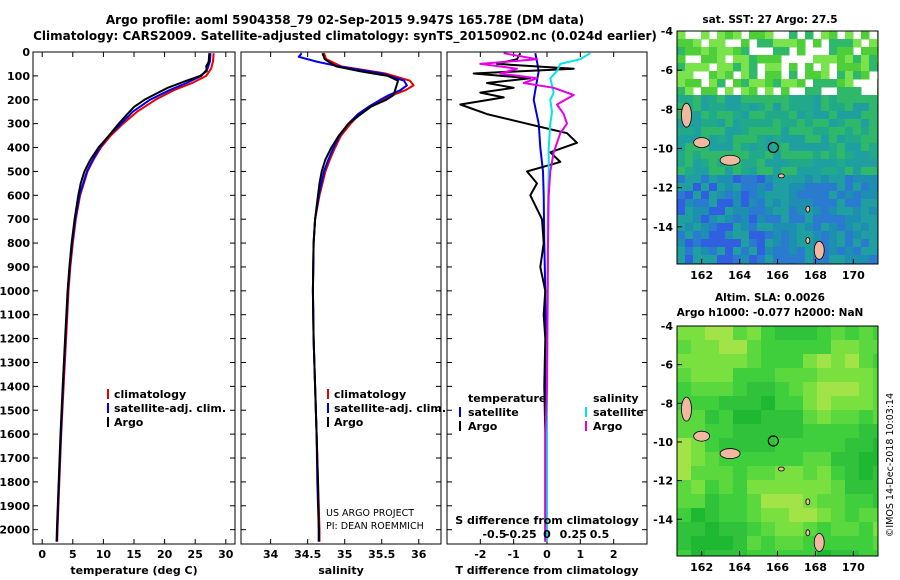  I want to click on x-tick-label: 0, so click(547, 554).